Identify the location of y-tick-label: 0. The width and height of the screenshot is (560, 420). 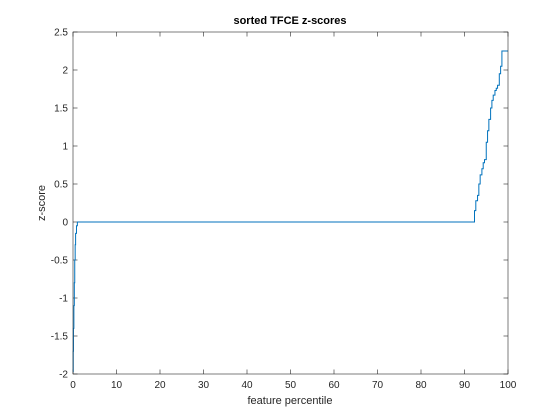
(65, 223).